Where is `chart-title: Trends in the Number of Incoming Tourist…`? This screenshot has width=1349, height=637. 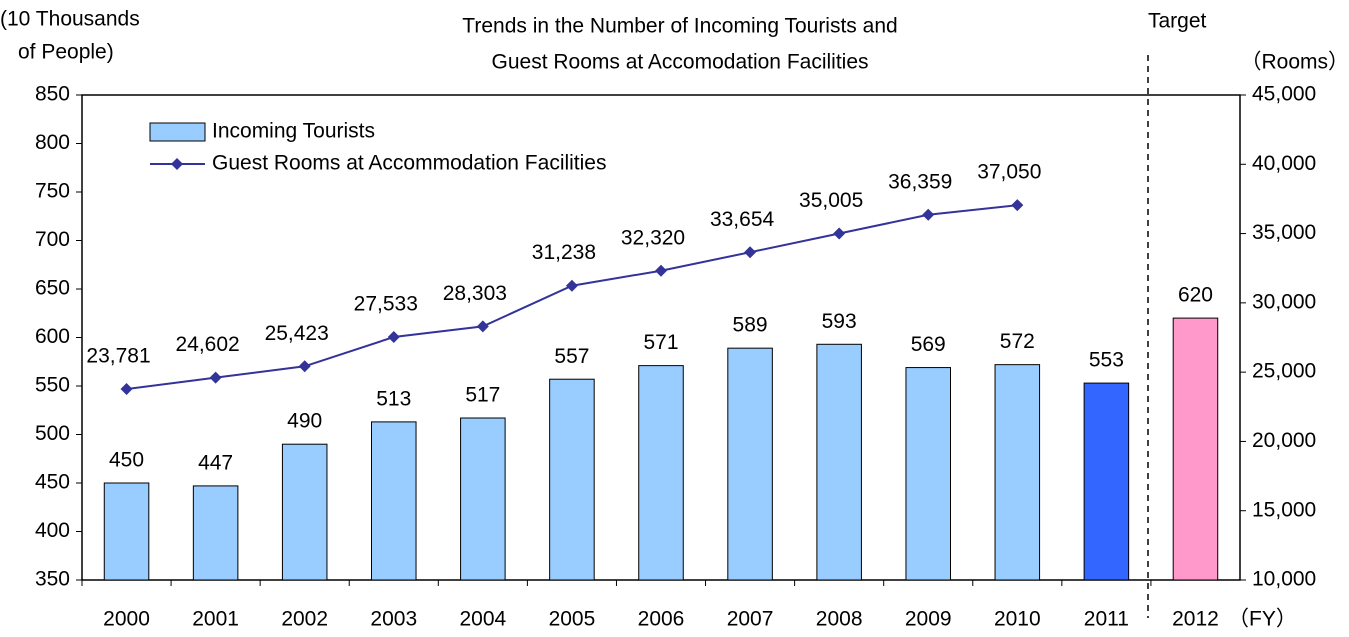 chart-title: Trends in the Number of Incoming Tourist… is located at coordinates (679, 26).